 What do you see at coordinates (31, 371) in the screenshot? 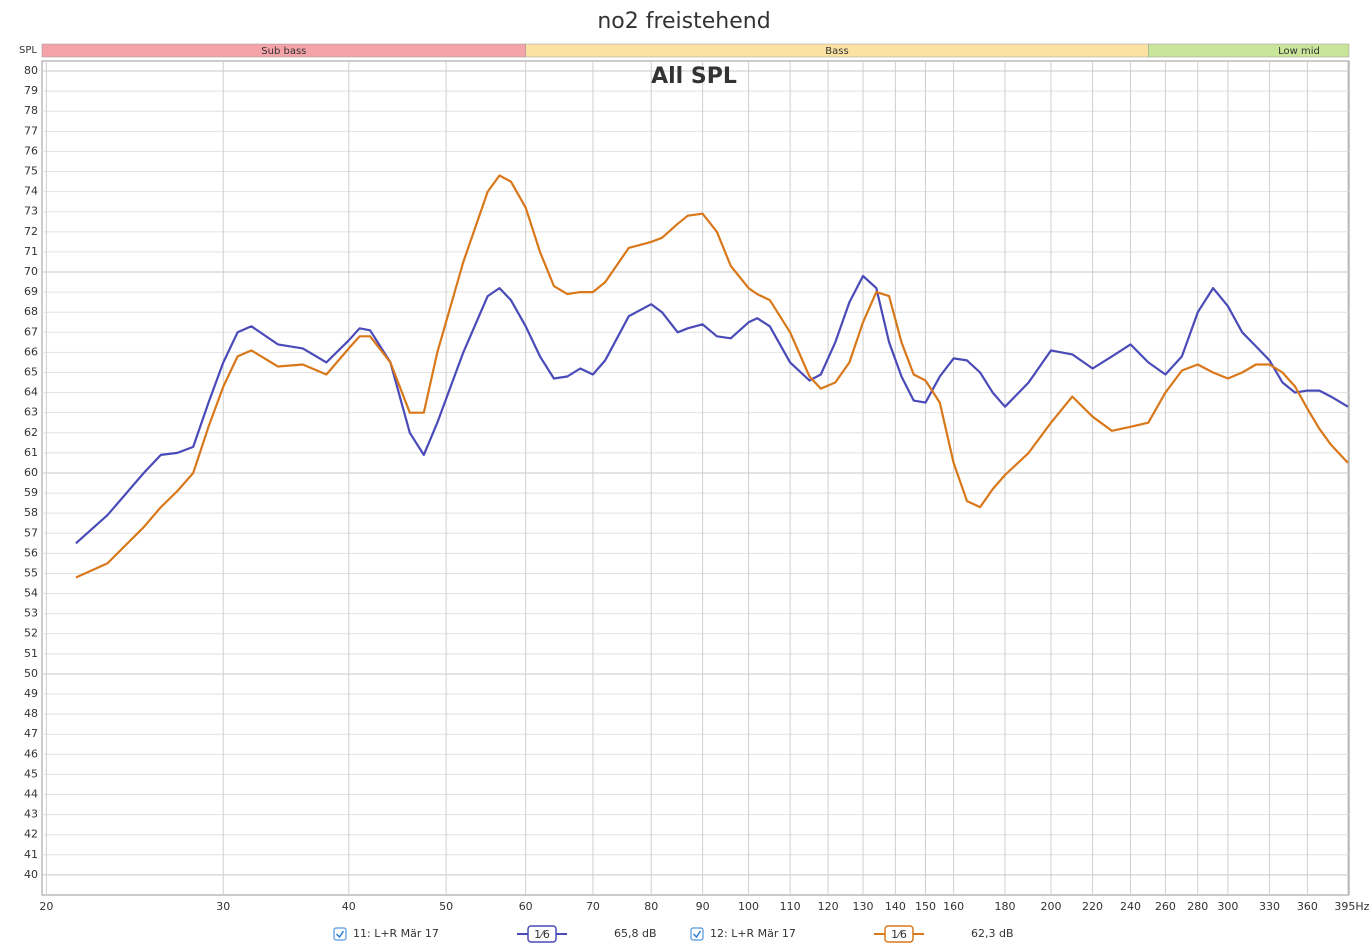
I see `y-tick-label: 65` at bounding box center [31, 371].